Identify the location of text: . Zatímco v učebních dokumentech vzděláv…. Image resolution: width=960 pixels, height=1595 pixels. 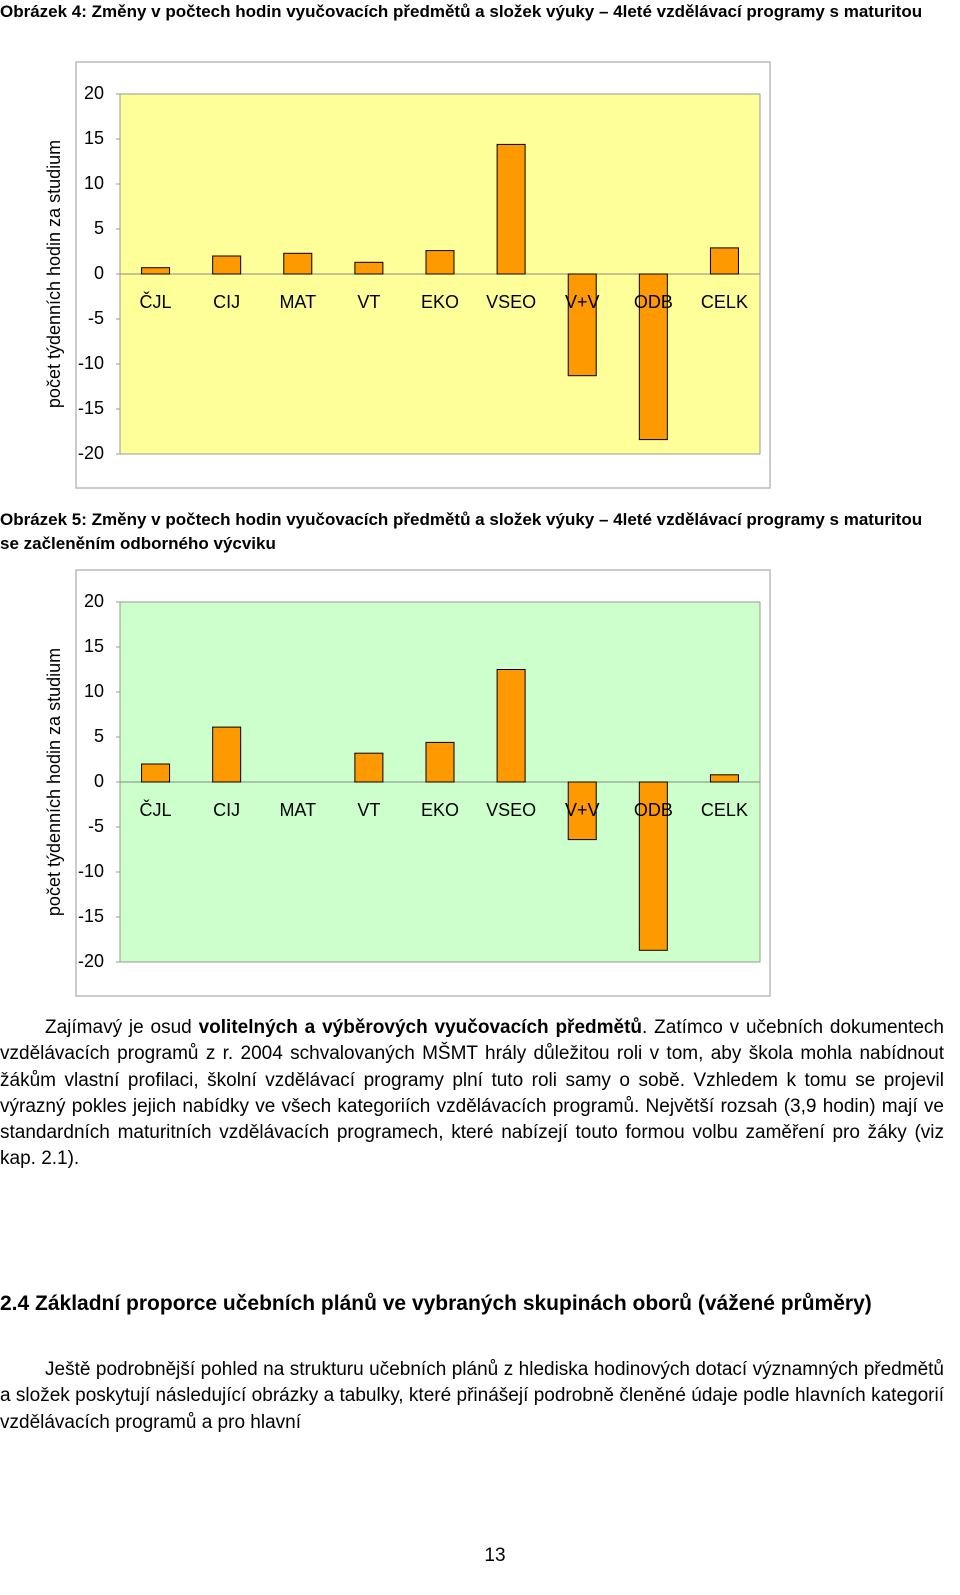
(472, 1093).